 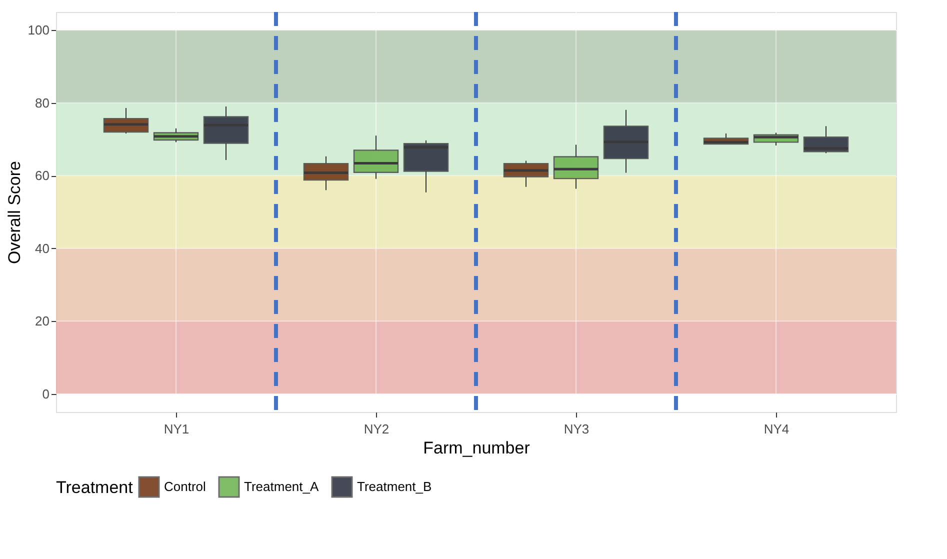 What do you see at coordinates (177, 429) in the screenshot?
I see `x-tick-label: NY1` at bounding box center [177, 429].